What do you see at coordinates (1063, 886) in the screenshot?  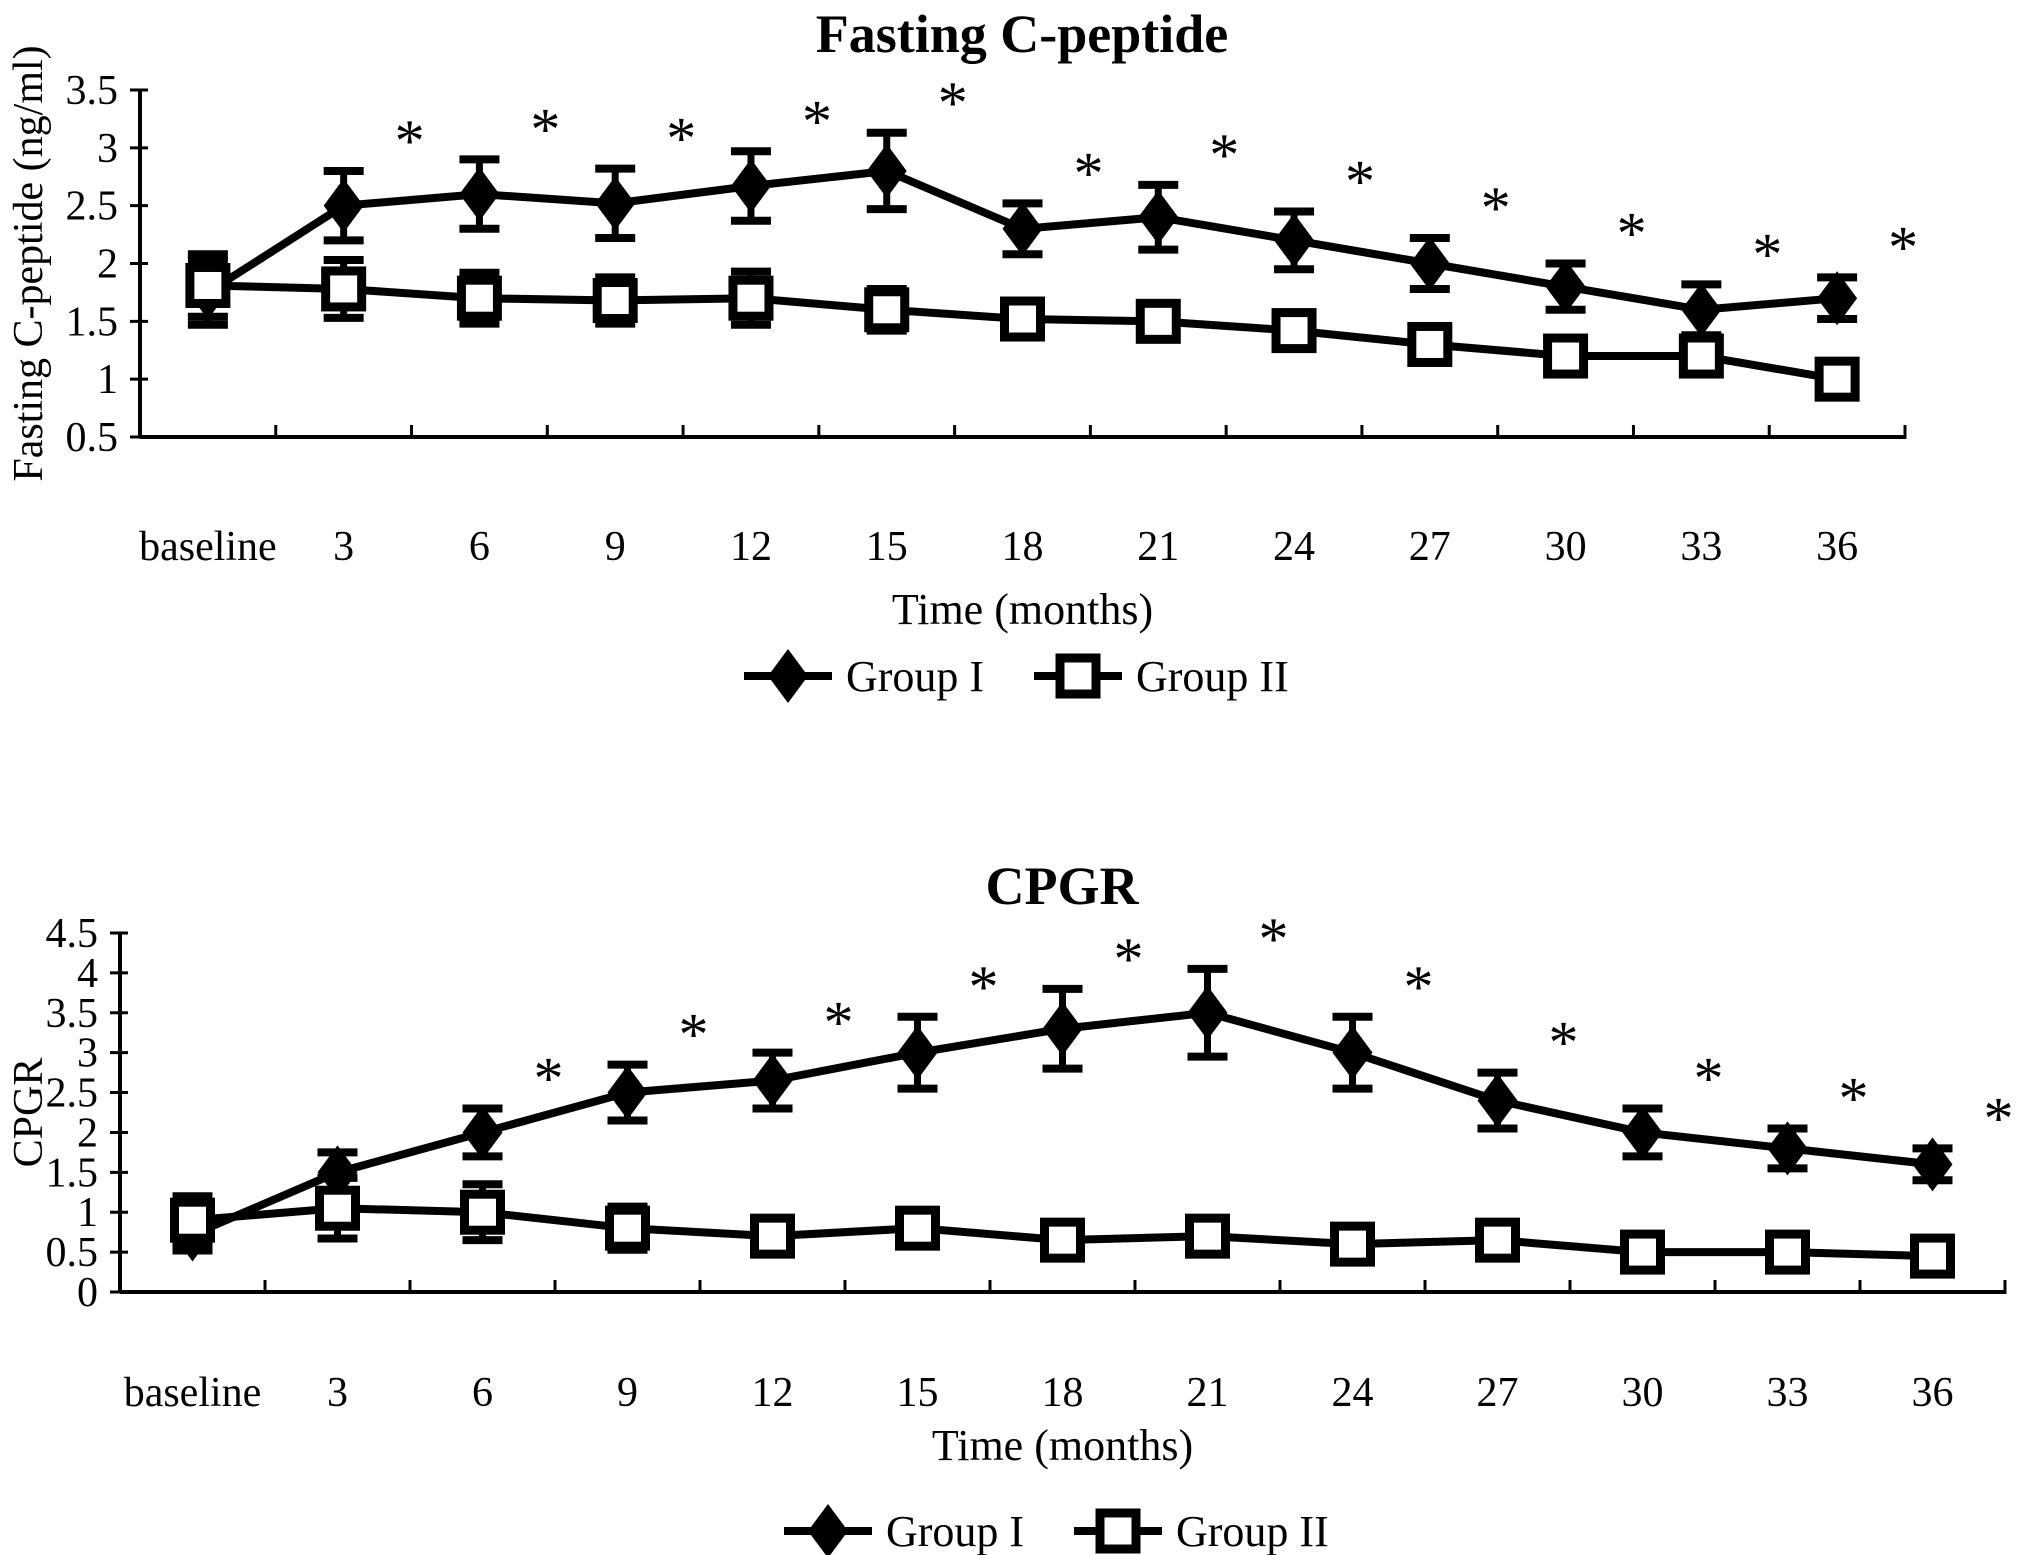 I see `chart-title: CPGR` at bounding box center [1063, 886].